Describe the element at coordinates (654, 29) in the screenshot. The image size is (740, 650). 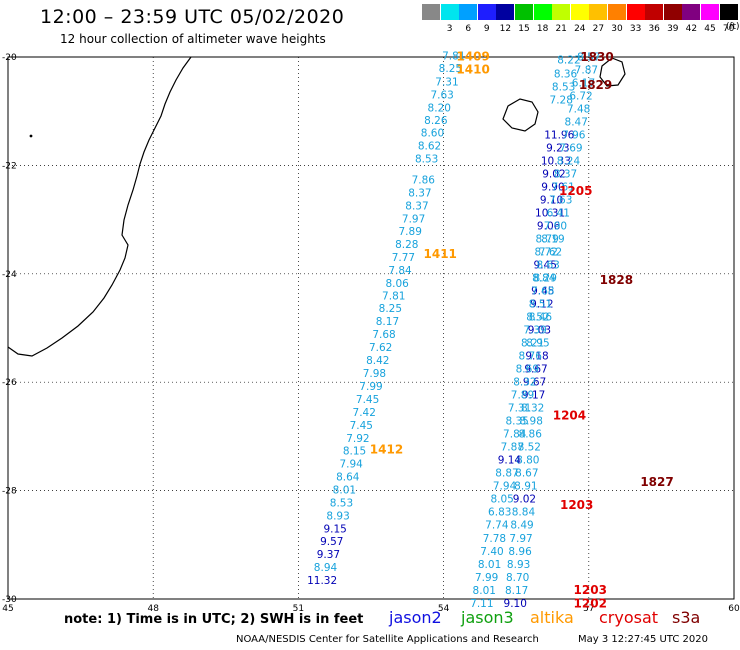
I see `scale-label: 36` at that location.